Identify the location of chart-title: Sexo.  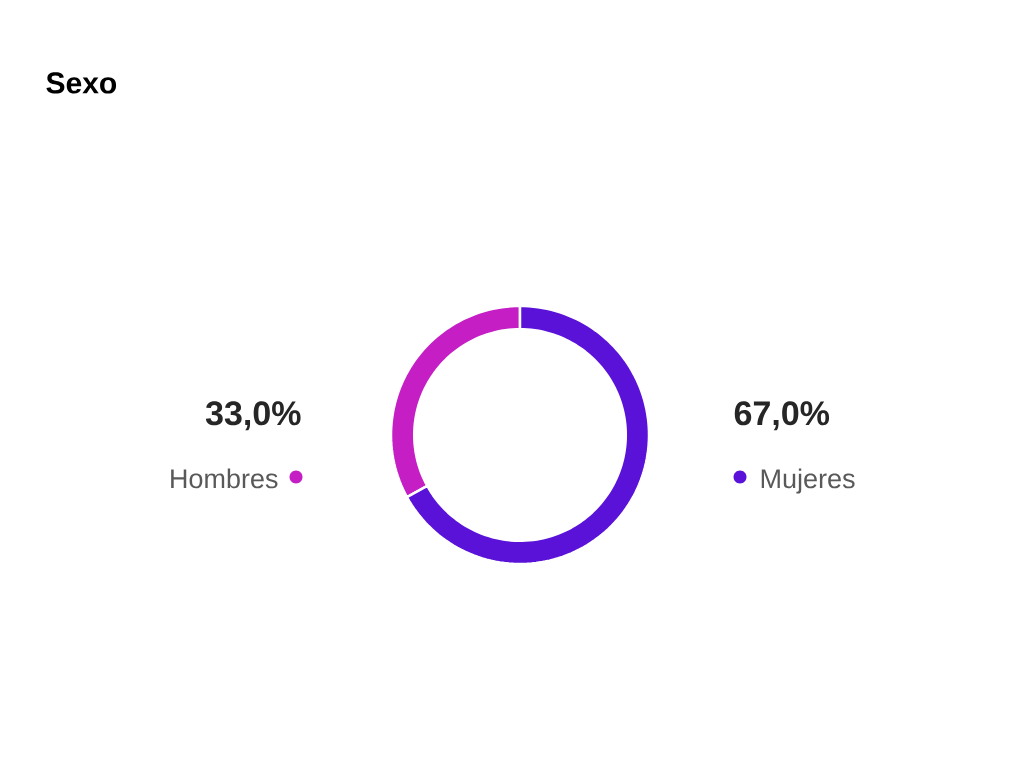
(81, 83).